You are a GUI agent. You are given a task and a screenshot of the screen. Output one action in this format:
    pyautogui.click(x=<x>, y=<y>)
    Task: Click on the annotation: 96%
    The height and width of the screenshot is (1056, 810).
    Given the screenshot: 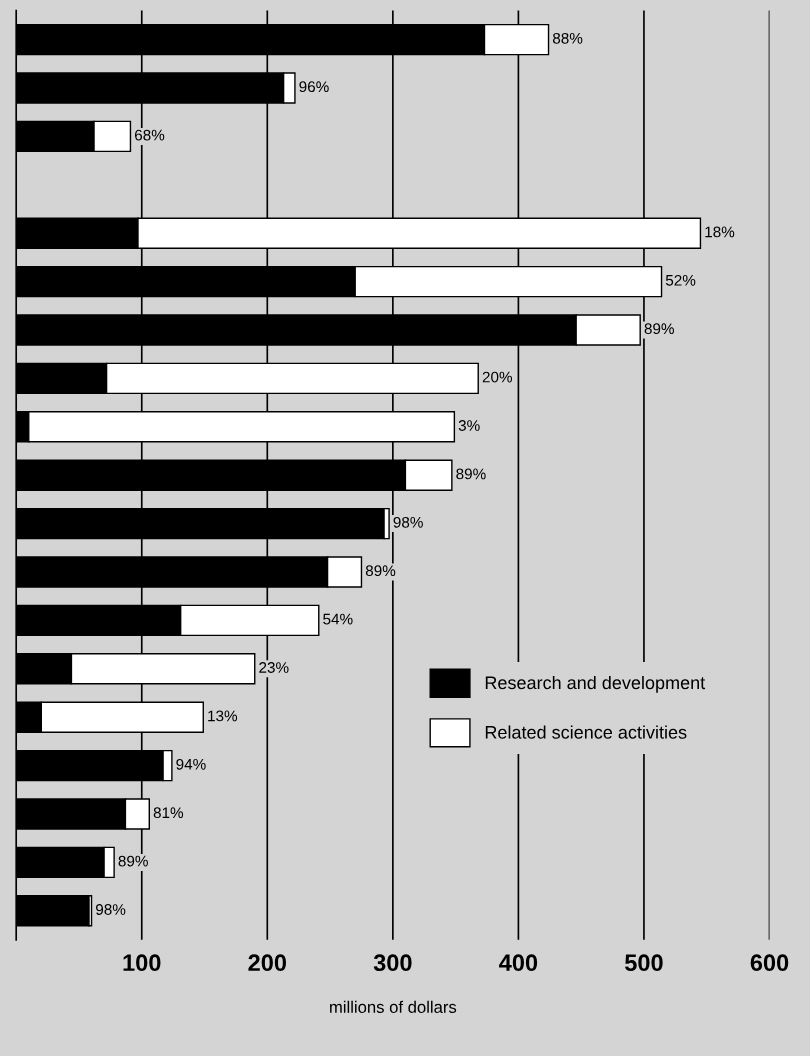 What is the action you would take?
    pyautogui.click(x=314, y=87)
    